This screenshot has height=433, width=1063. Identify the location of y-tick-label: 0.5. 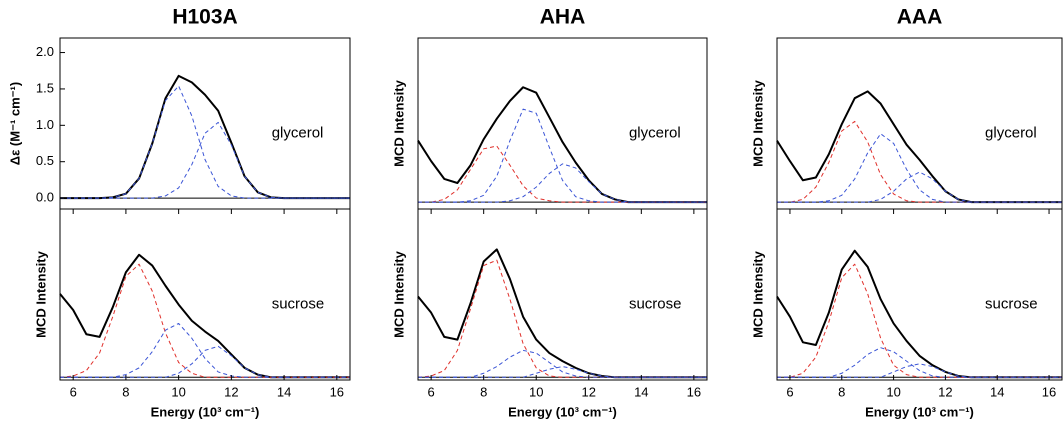
(45, 160).